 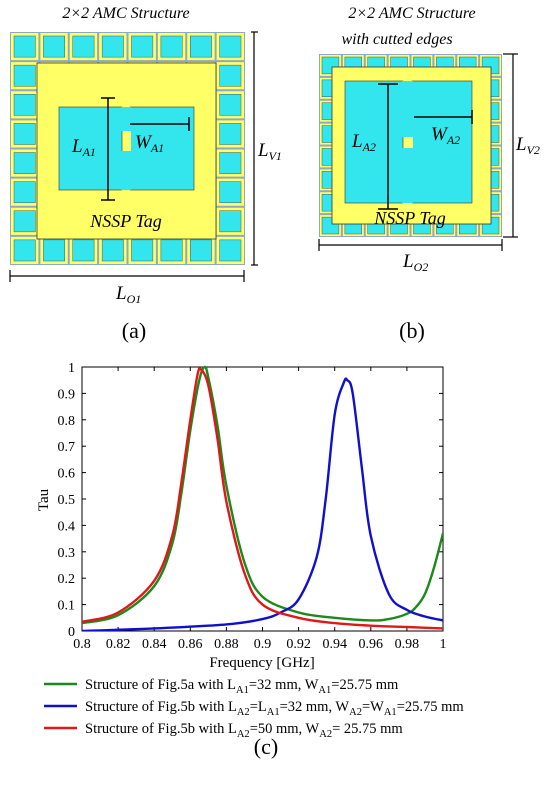 What do you see at coordinates (396, 39) in the screenshot?
I see `panel-b-subtitle: with cutted edges` at bounding box center [396, 39].